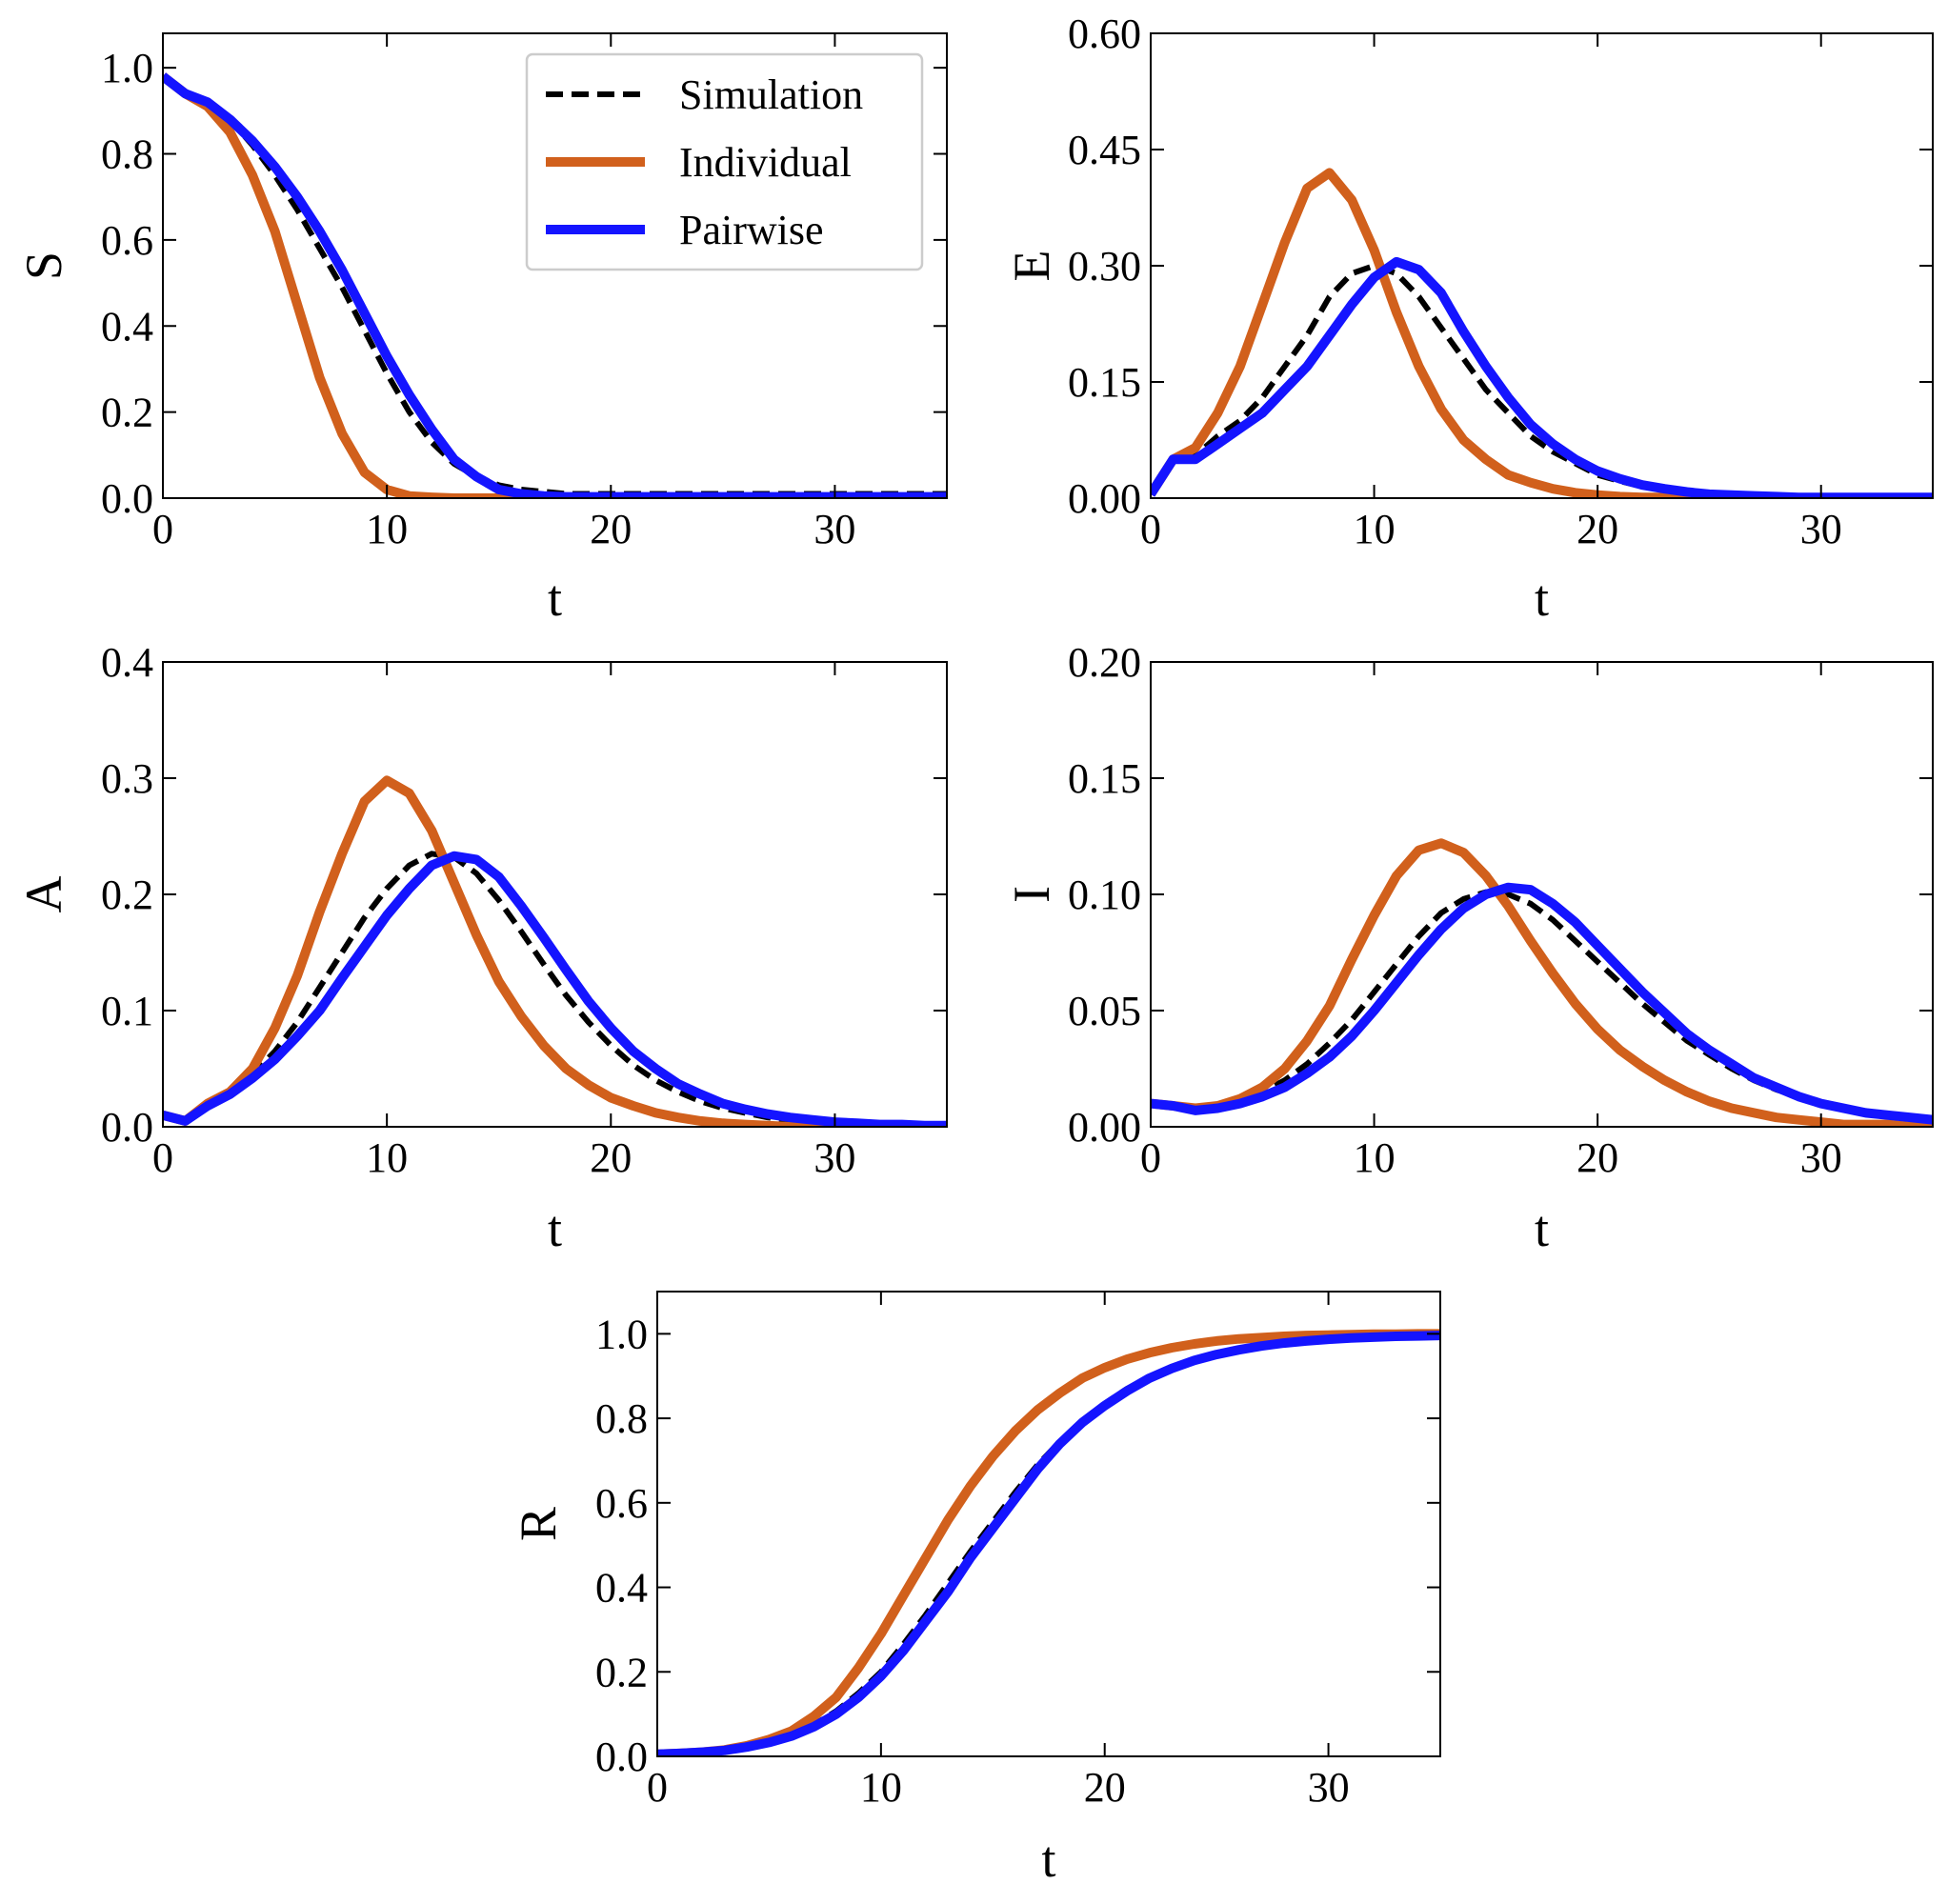  Describe the element at coordinates (127, 1011) in the screenshot. I see `y-tick-label: 0.1` at that location.